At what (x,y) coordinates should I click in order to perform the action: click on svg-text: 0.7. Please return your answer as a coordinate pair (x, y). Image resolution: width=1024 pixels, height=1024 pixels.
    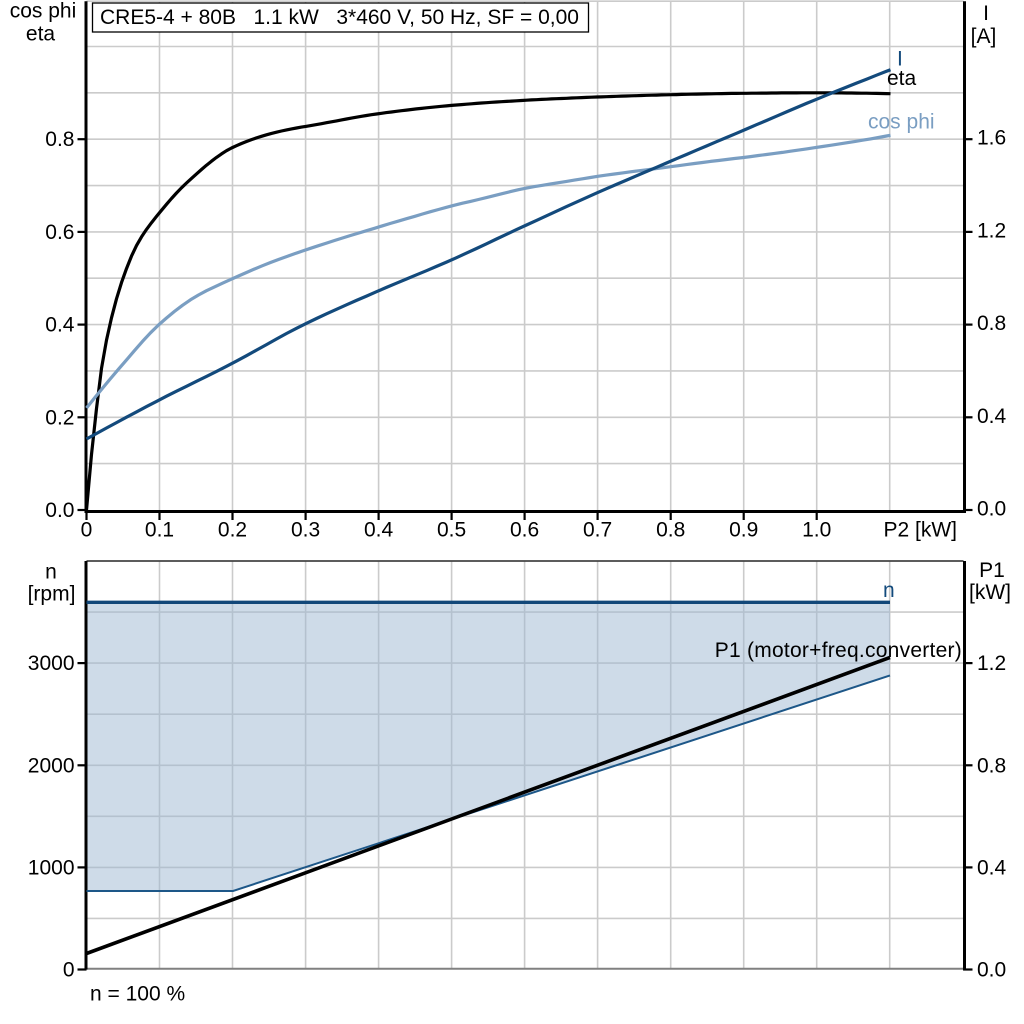
    Looking at the image, I should click on (597, 530).